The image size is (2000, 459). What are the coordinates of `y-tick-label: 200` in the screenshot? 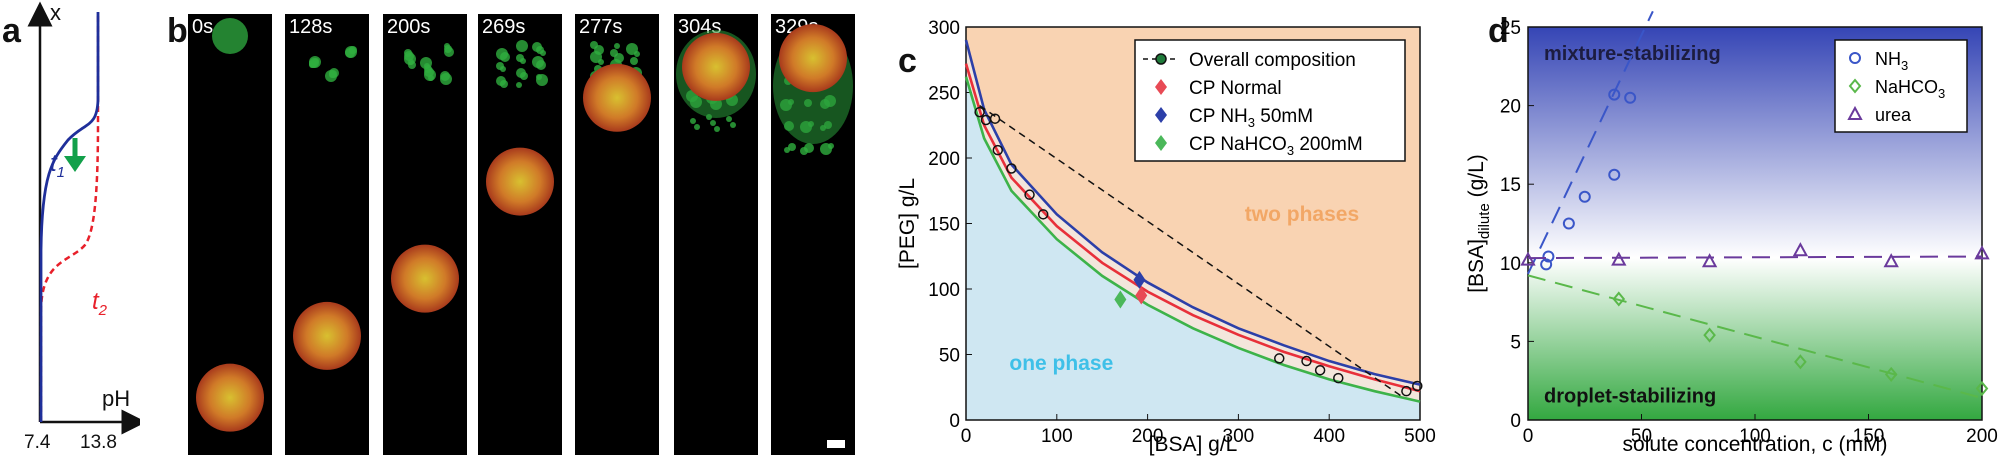 It's located at (944, 159).